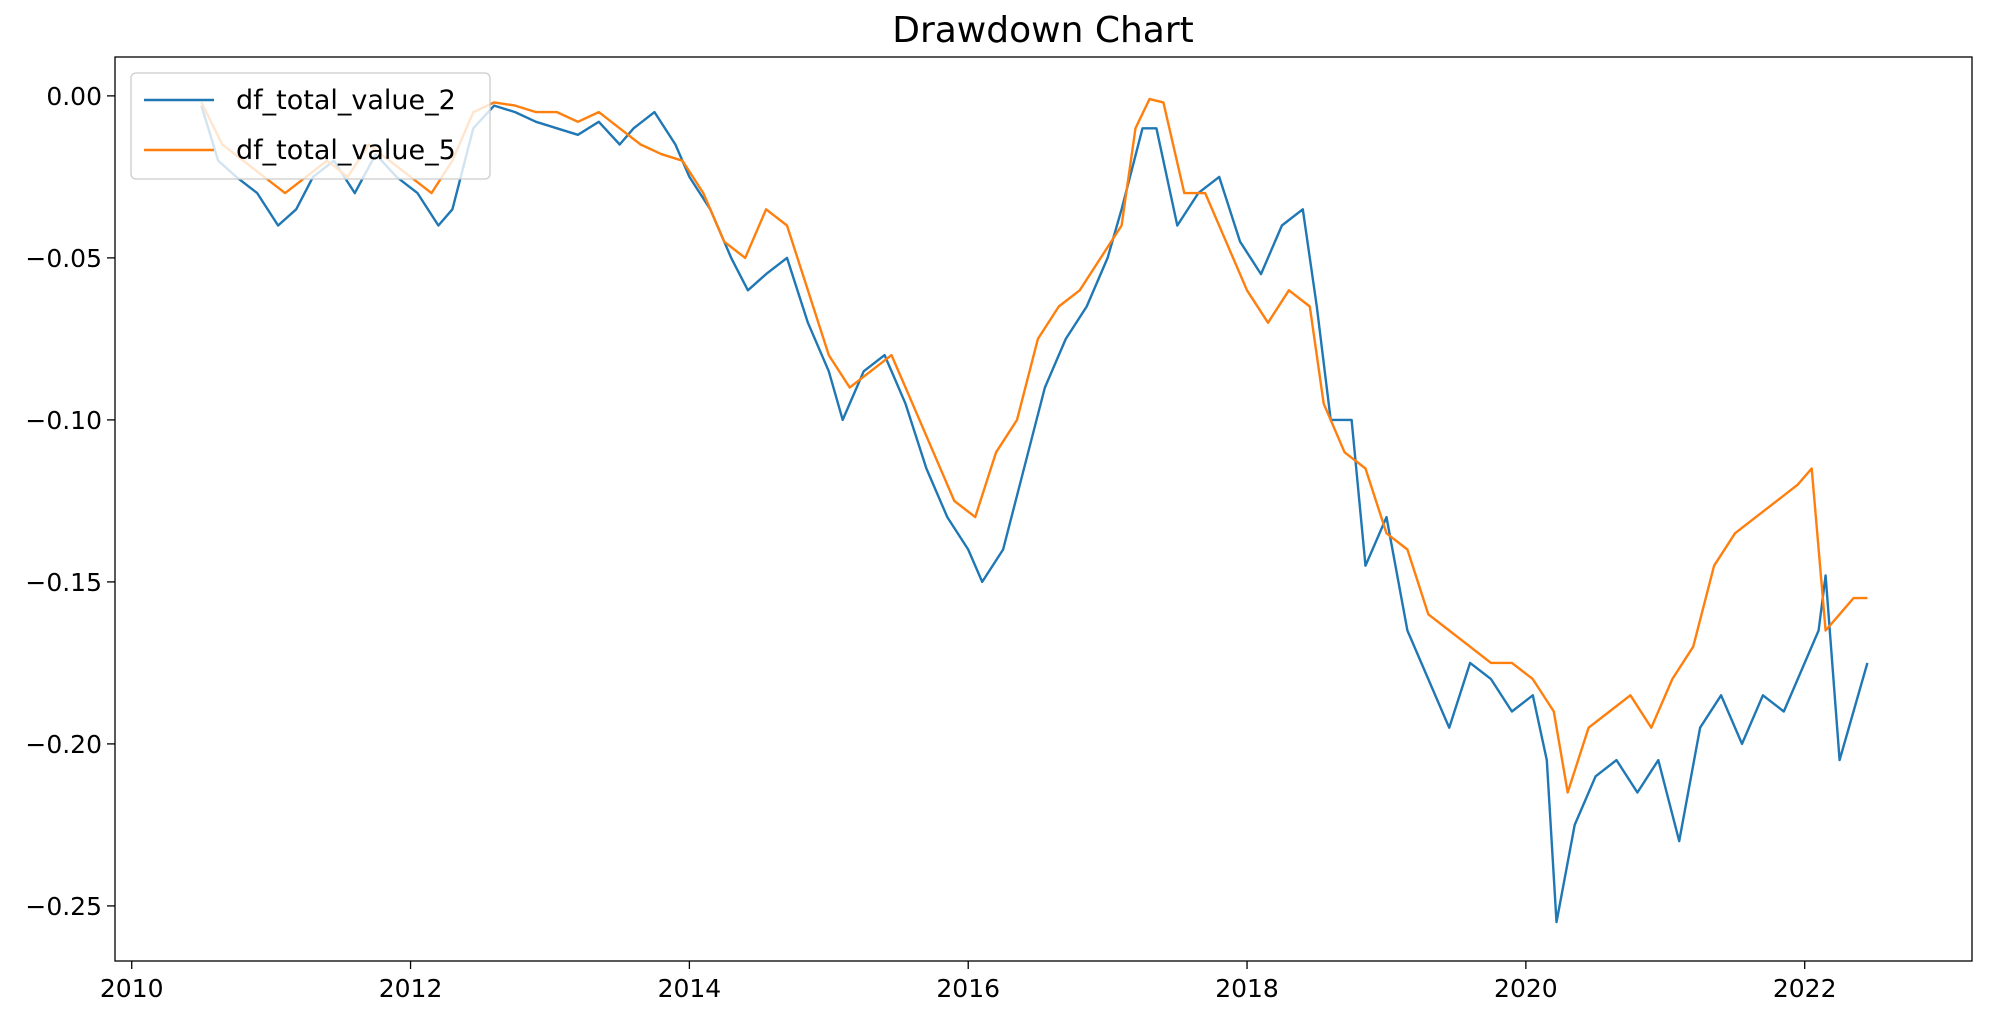 This screenshot has height=1025, width=1989. What do you see at coordinates (74, 96) in the screenshot?
I see `y-tick-label: 0.00` at bounding box center [74, 96].